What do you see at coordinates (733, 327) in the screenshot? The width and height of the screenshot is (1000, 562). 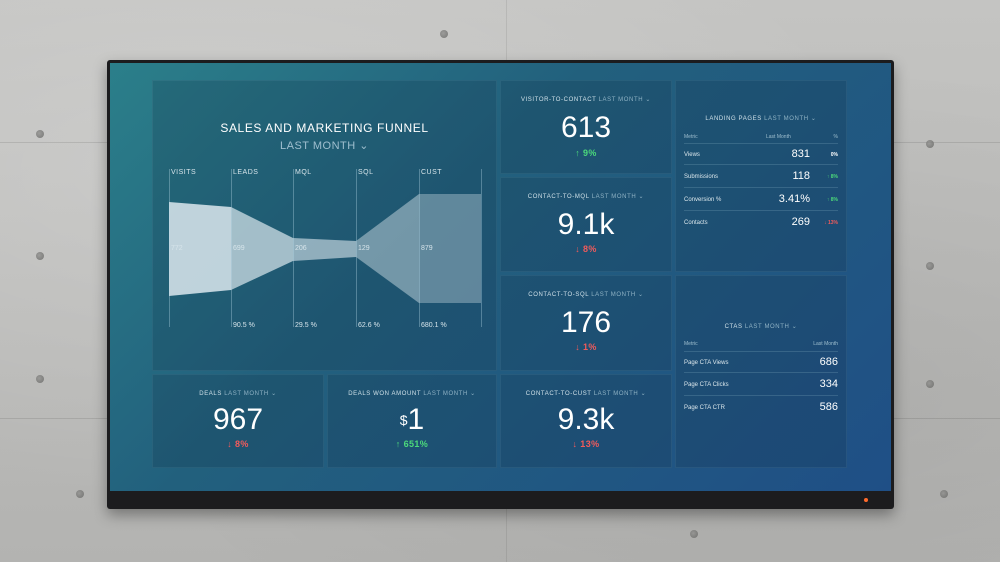 I see `tile-title: CTAS` at bounding box center [733, 327].